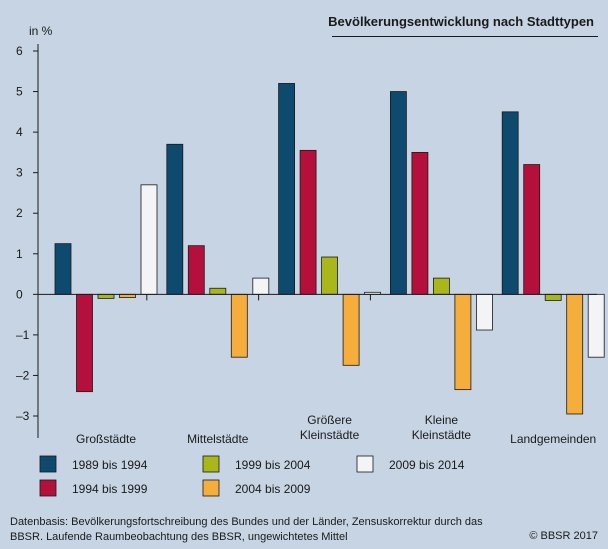 This screenshot has width=608, height=549. I want to click on legend-label: 1999 bis 2004, so click(273, 465).